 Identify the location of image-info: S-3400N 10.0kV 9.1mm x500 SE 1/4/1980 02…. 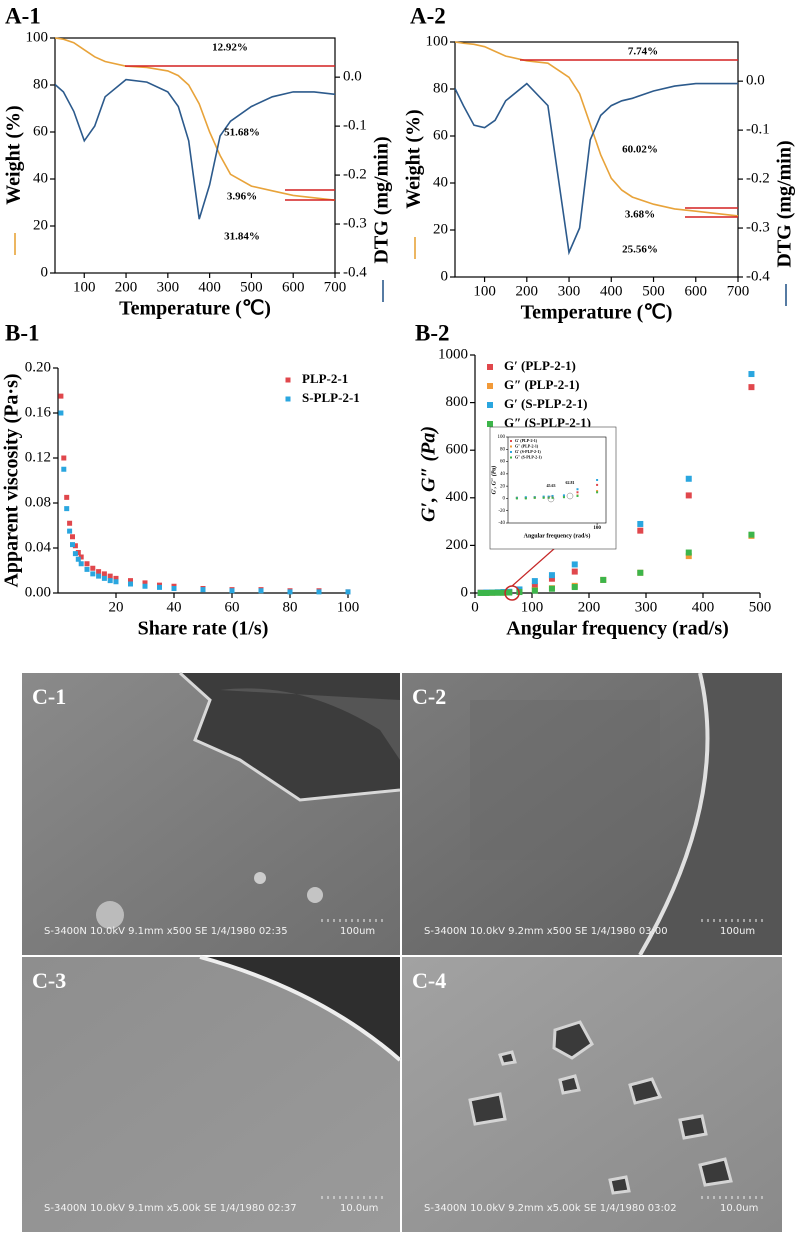
(166, 931).